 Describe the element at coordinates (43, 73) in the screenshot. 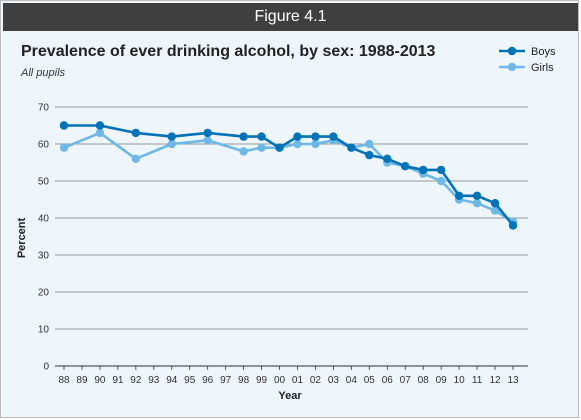

I see `chart-subtitle: All pupils` at that location.